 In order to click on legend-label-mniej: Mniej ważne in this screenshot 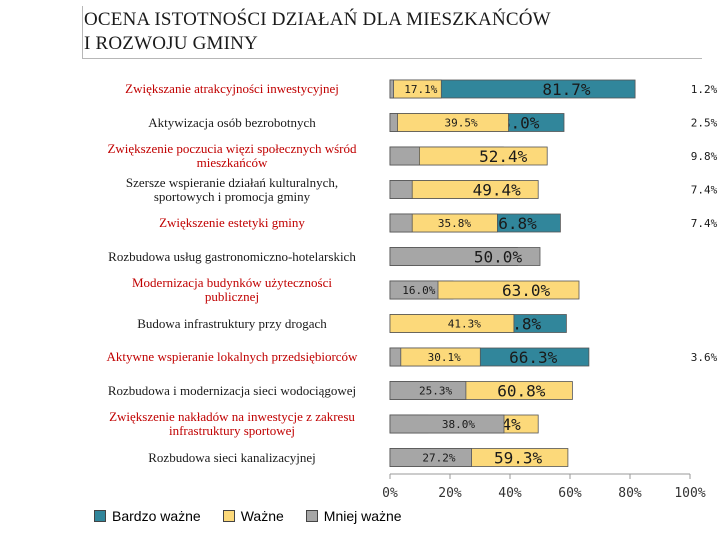, I will do `click(362, 516)`.